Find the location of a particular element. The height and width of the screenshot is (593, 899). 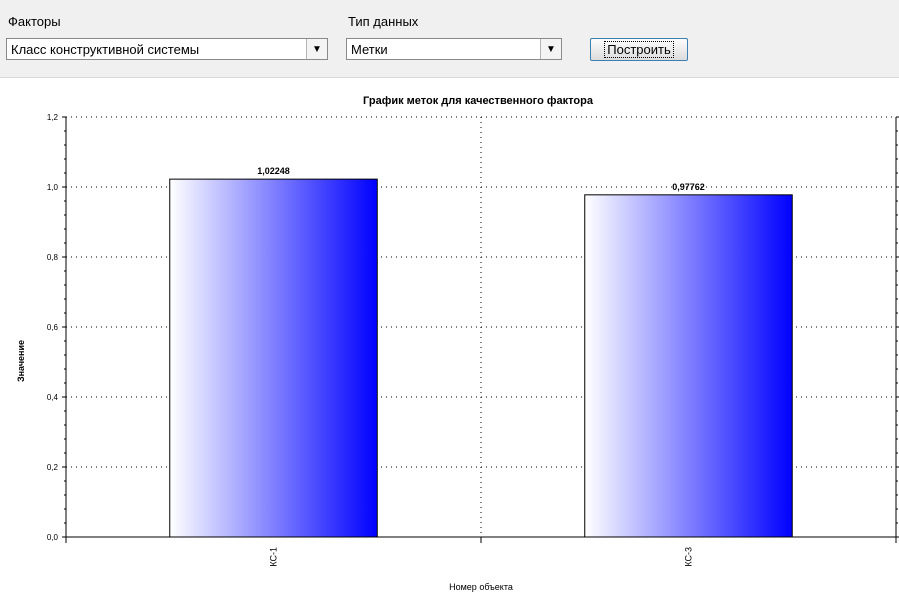

y-tick-label: 1,0 is located at coordinates (53, 187).